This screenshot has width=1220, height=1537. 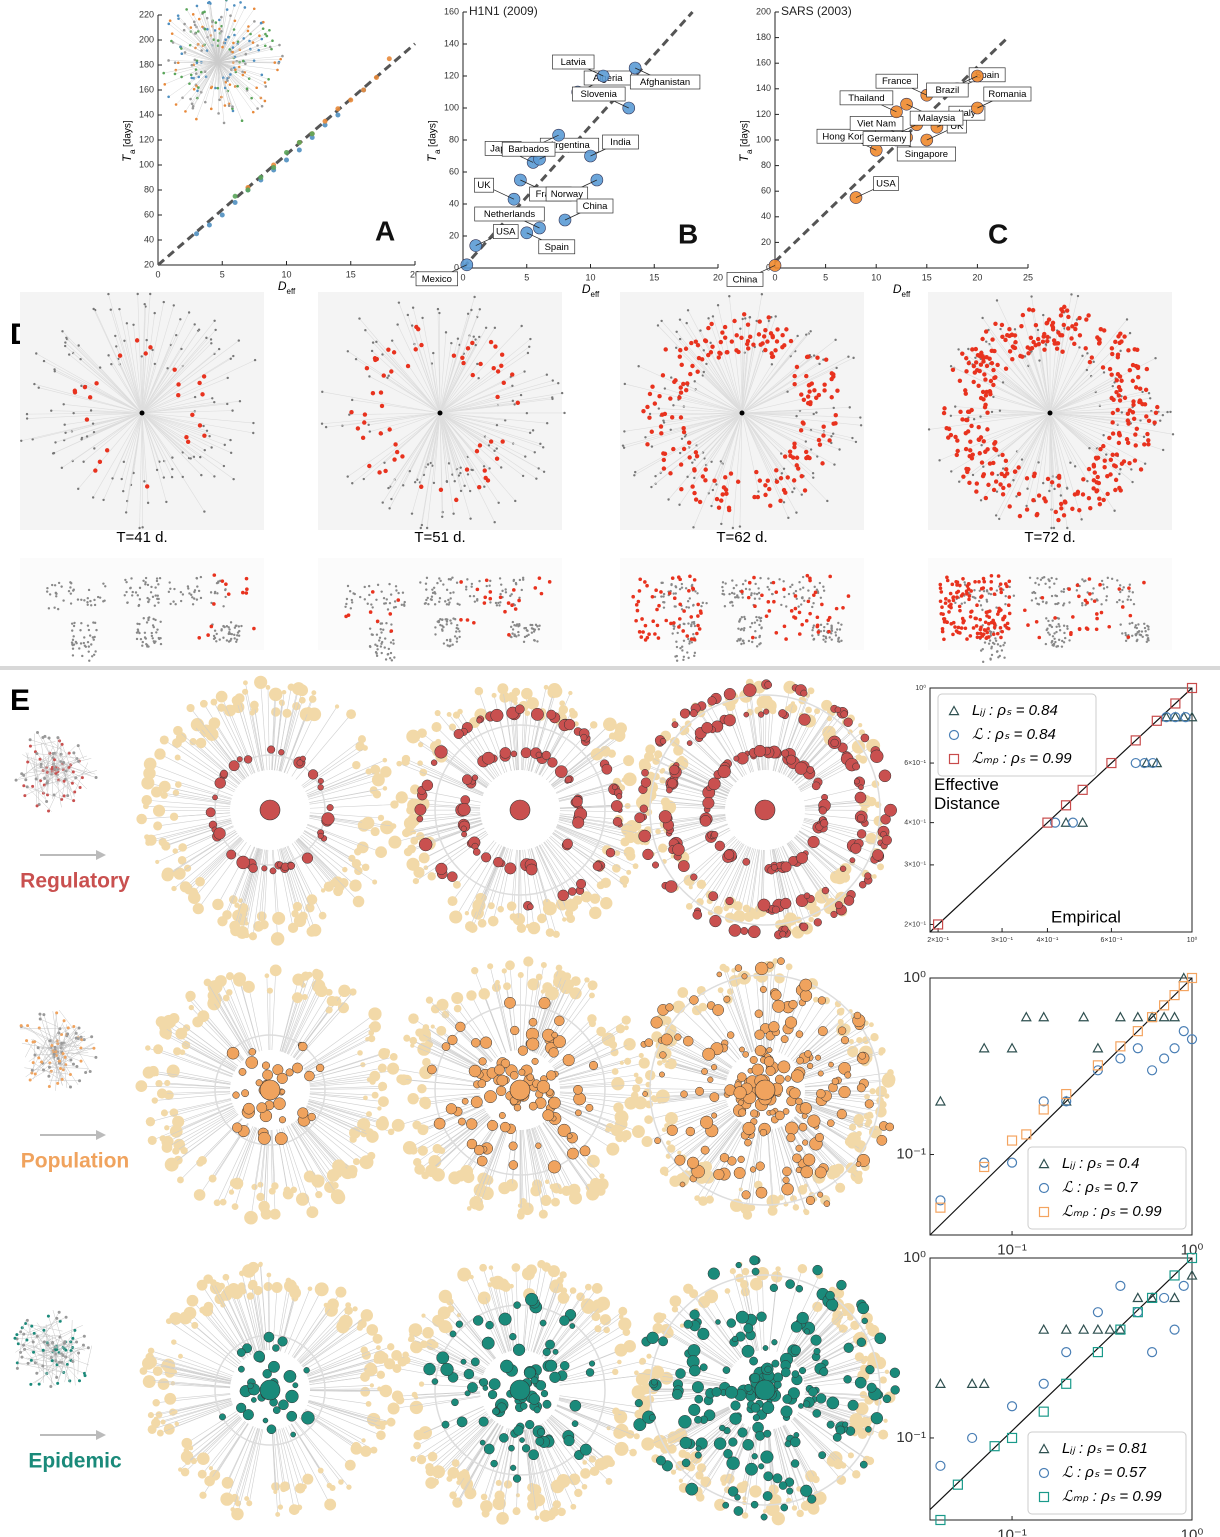 I want to click on label-box, so click(x=567, y=194).